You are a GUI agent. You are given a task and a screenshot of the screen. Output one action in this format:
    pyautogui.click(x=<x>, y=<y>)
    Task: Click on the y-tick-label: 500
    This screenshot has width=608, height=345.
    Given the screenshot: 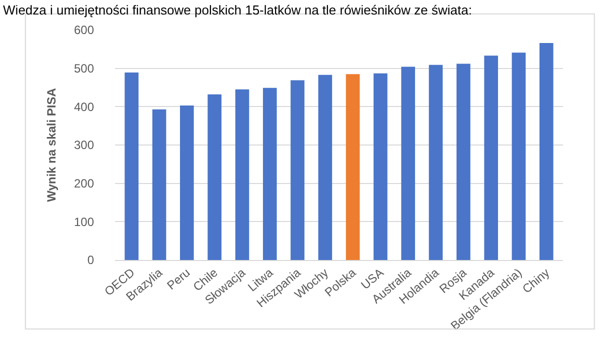 What is the action you would take?
    pyautogui.click(x=84, y=69)
    